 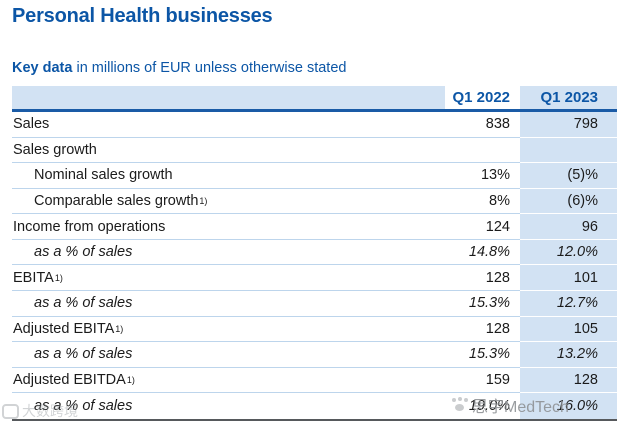 What do you see at coordinates (459, 405) in the screenshot?
I see `paw-icon` at bounding box center [459, 405].